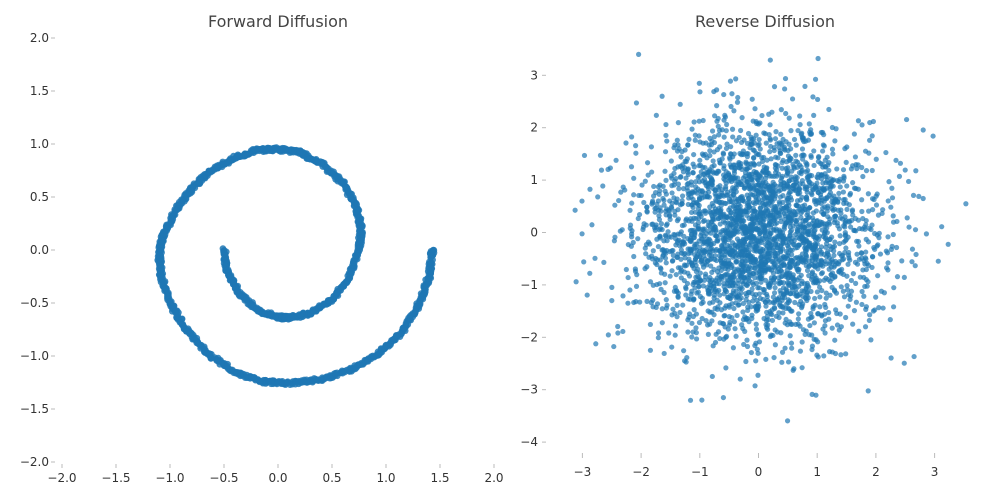 The width and height of the screenshot is (1000, 500). Describe the element at coordinates (700, 472) in the screenshot. I see `x-tick-label: −1` at that location.